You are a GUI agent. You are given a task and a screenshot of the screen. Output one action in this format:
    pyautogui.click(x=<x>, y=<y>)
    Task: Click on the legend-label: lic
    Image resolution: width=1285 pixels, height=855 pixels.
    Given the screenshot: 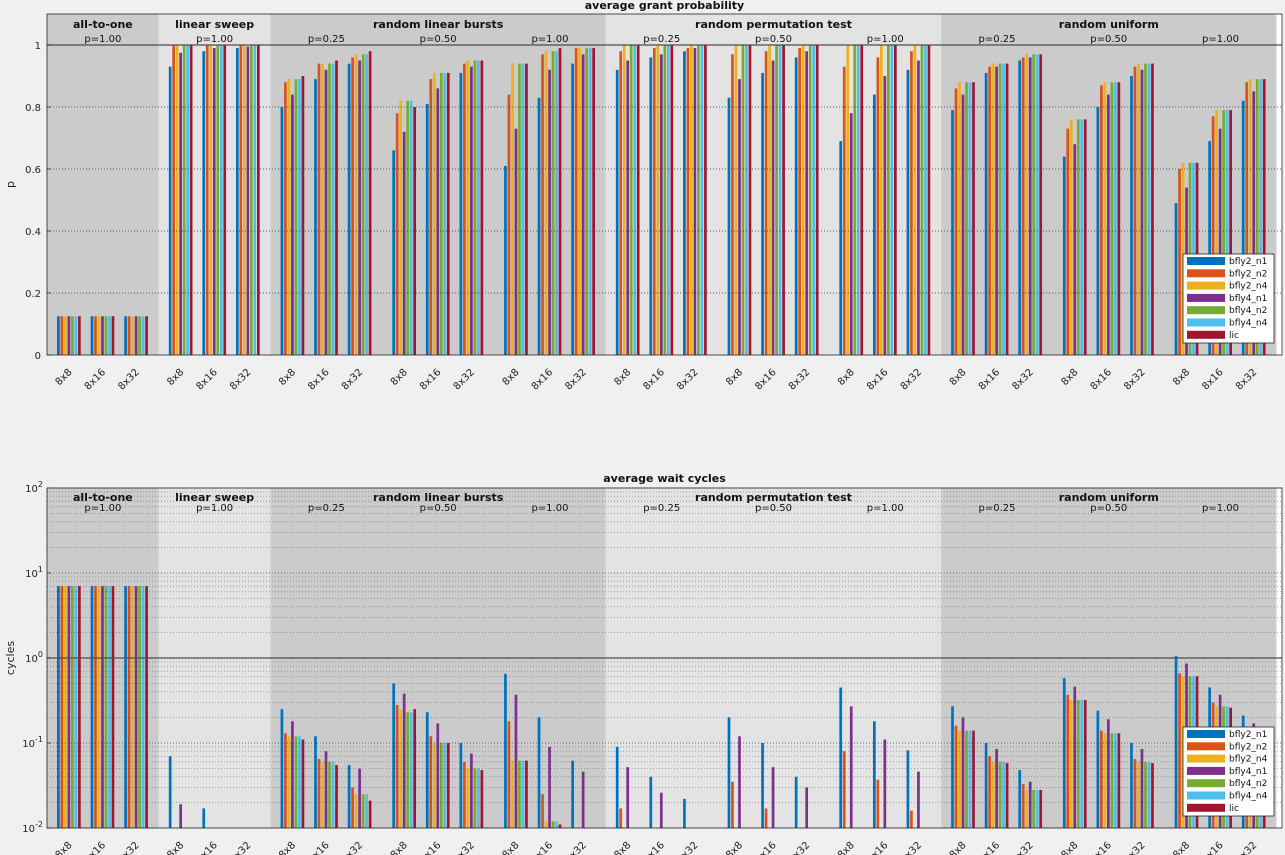 What is the action you would take?
    pyautogui.click(x=1234, y=809)
    